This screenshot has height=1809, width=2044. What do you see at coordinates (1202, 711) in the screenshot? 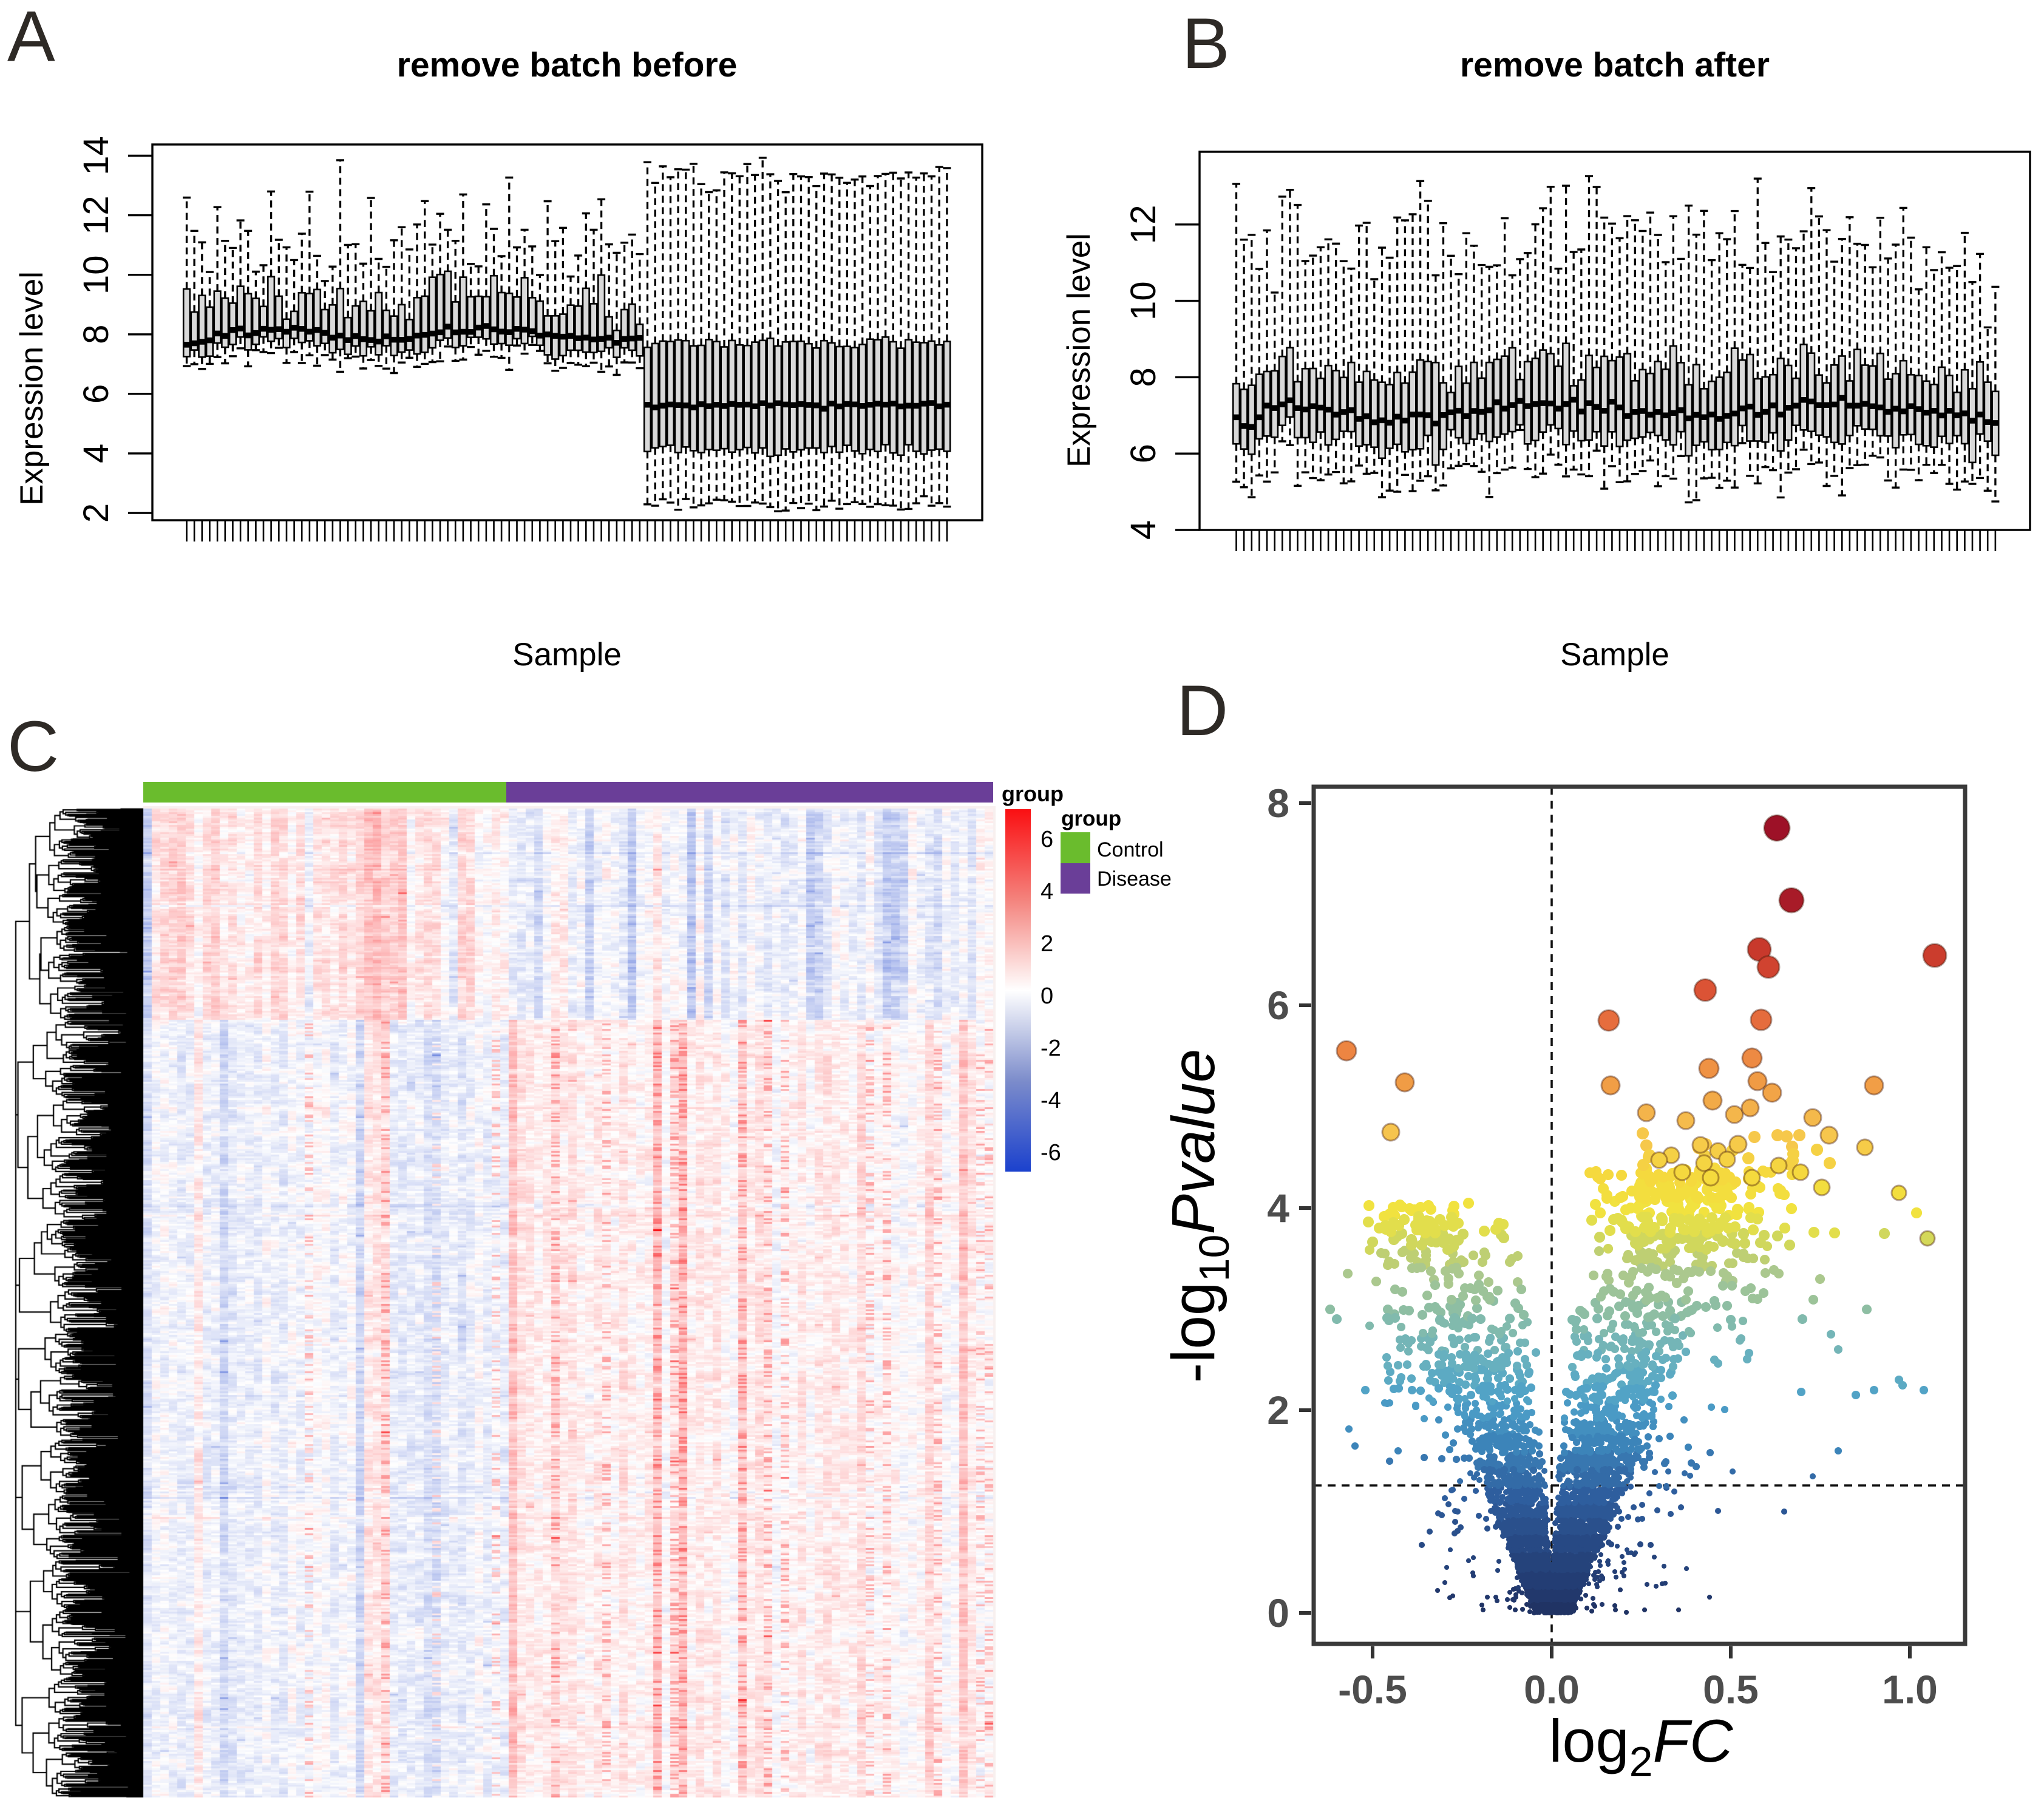
I see `svg-text: D` at bounding box center [1202, 711].